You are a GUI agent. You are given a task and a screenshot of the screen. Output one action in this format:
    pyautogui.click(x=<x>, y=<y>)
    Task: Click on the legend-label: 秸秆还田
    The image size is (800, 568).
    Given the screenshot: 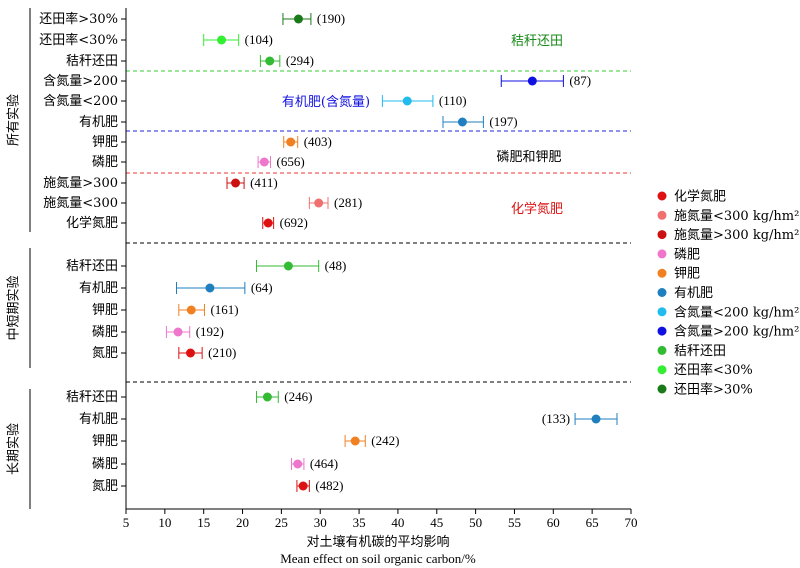 What is the action you would take?
    pyautogui.click(x=700, y=351)
    